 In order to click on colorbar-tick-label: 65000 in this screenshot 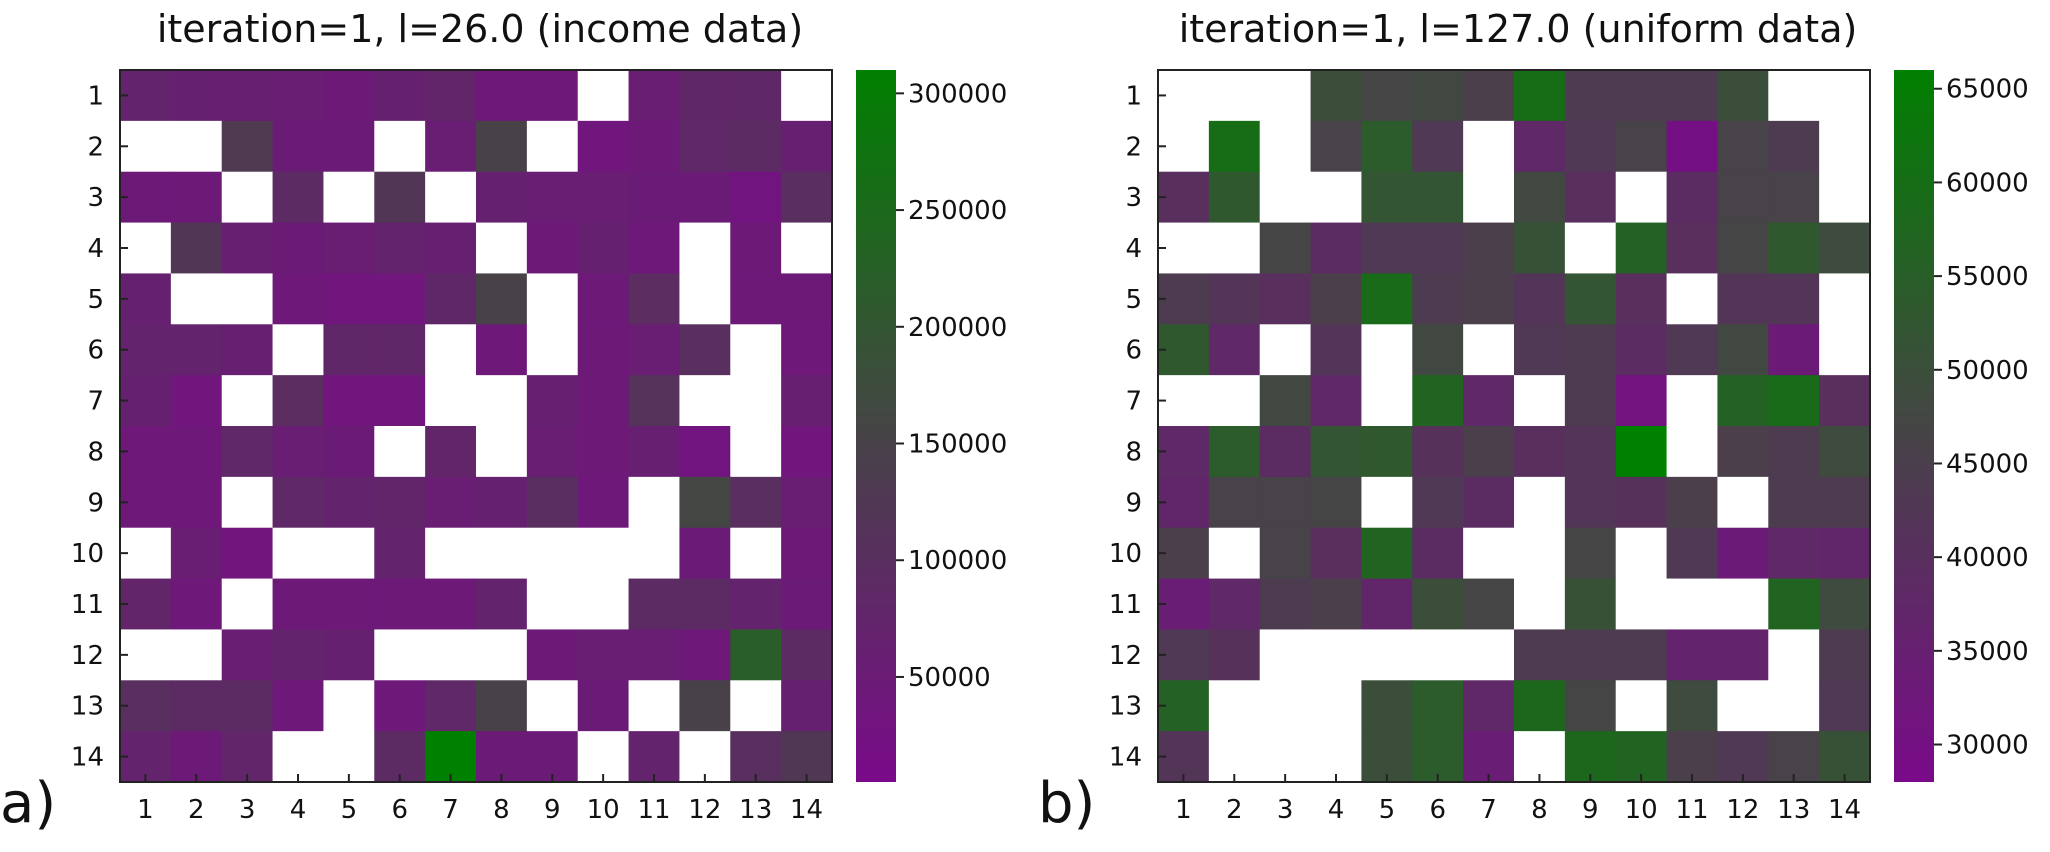, I will do `click(1987, 90)`.